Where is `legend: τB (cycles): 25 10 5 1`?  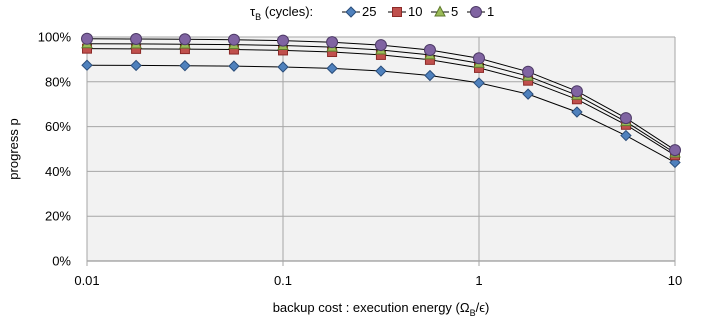 legend: τB (cycles): 25 10 5 1 is located at coordinates (372, 13).